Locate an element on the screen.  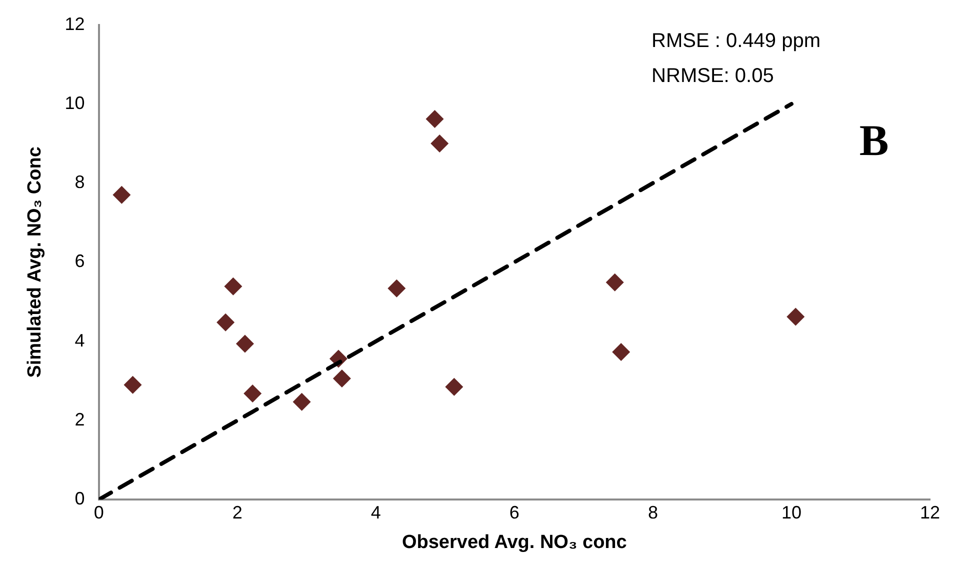
x-axis-title: Observed Avg. NO₃ conc is located at coordinates (515, 542).